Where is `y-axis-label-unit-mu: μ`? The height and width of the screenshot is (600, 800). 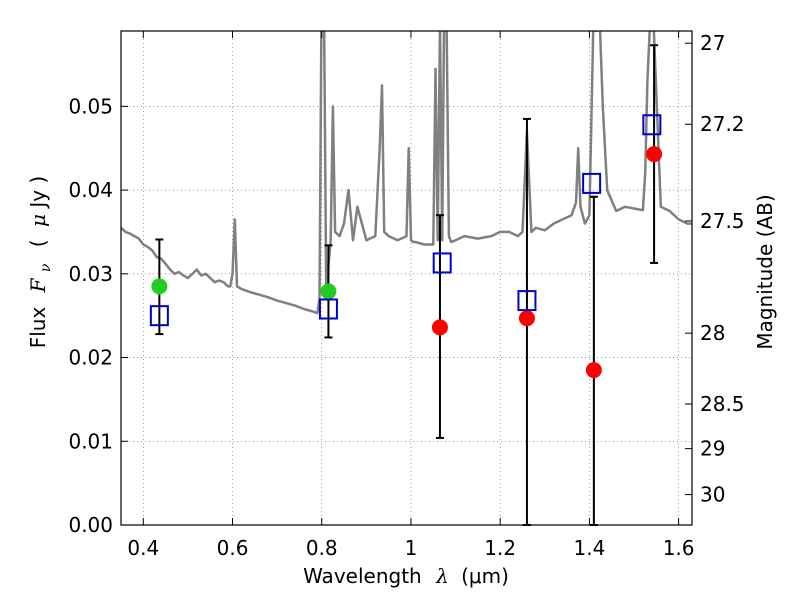 y-axis-label-unit-mu: μ is located at coordinates (38, 220).